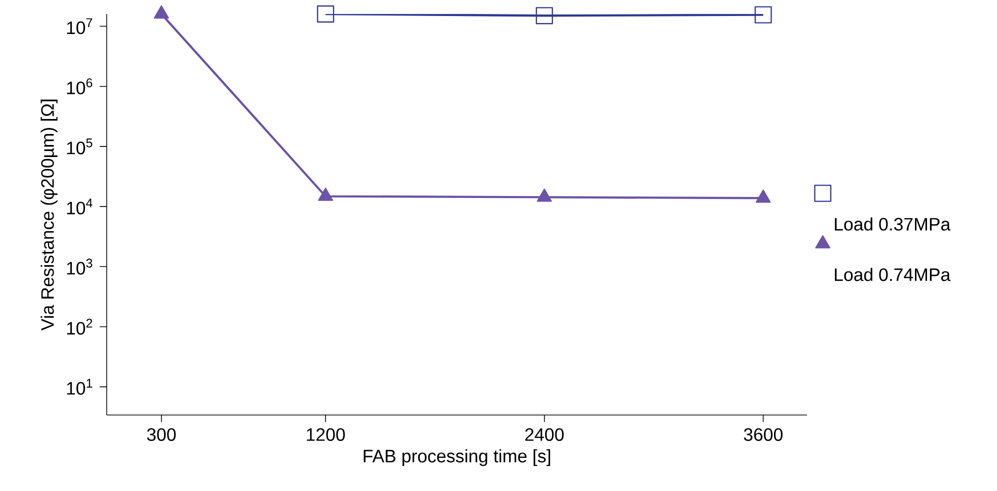 Image resolution: width=997 pixels, height=491 pixels. I want to click on x-tick-label: 1200, so click(325, 434).